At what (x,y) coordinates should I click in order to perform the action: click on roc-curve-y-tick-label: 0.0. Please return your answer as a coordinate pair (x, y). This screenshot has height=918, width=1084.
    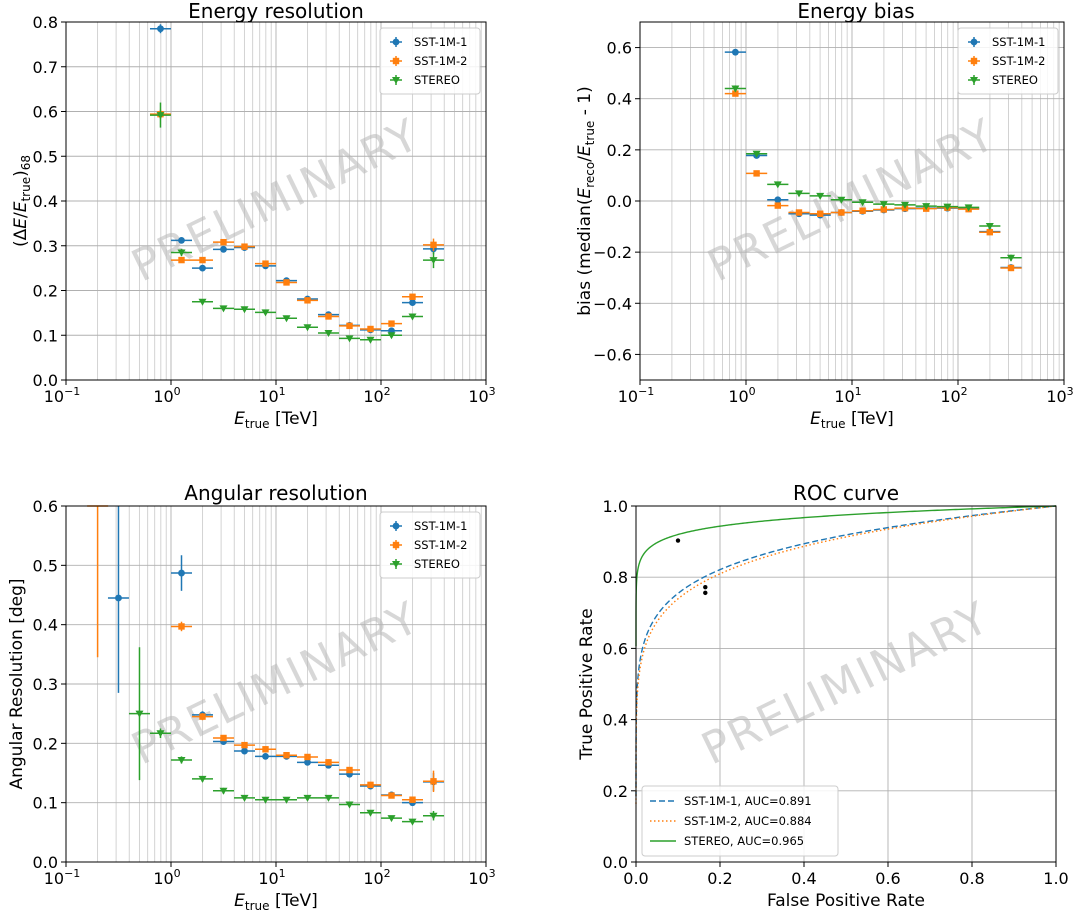
    Looking at the image, I should click on (615, 862).